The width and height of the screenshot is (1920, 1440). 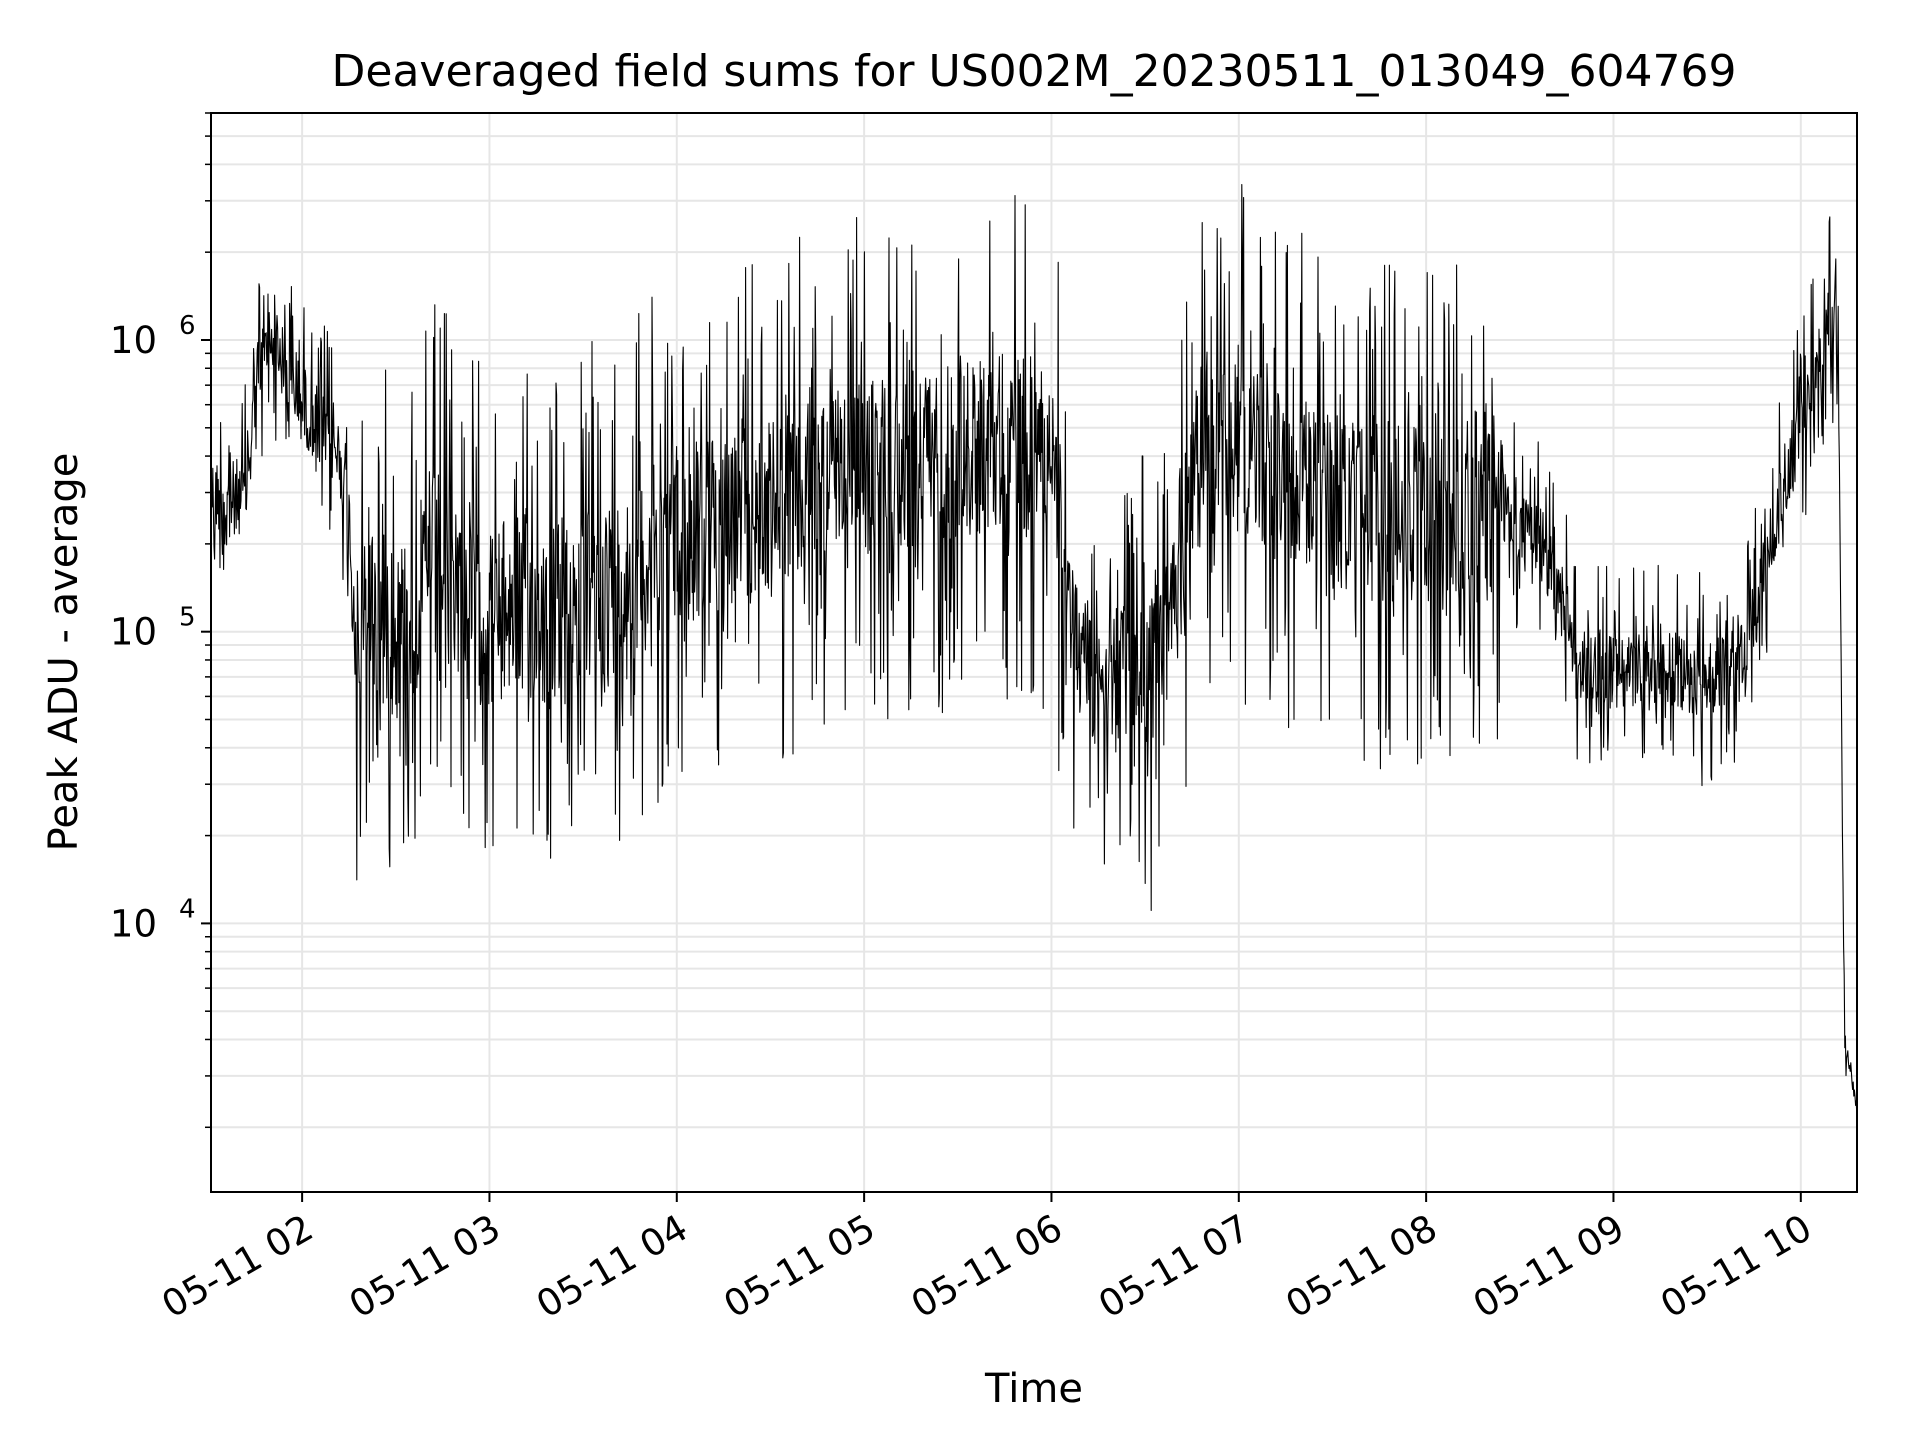 I want to click on x-axis-label: Time, so click(x=1033, y=1389).